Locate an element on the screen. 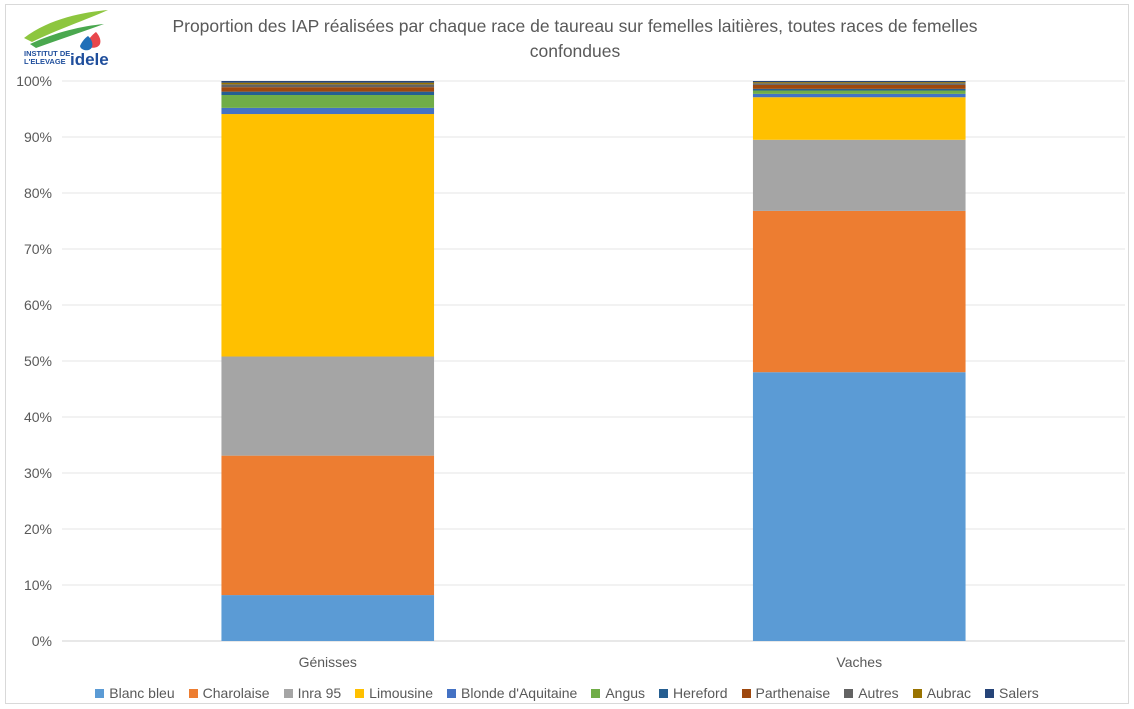  idele-logo-graphic: INSTITUT DE L'ELEVAGE idele is located at coordinates (66, 39).